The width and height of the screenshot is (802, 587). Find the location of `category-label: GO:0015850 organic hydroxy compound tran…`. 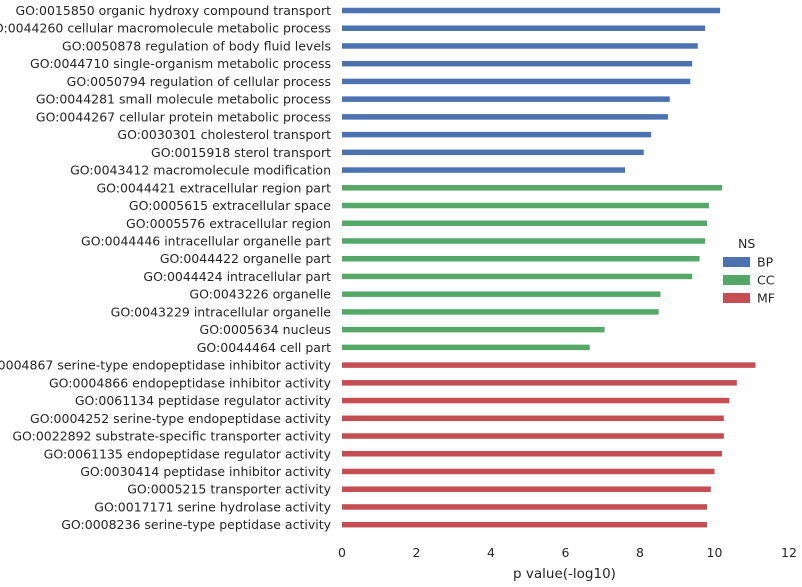

category-label: GO:0015850 organic hydroxy compound tran… is located at coordinates (173, 10).